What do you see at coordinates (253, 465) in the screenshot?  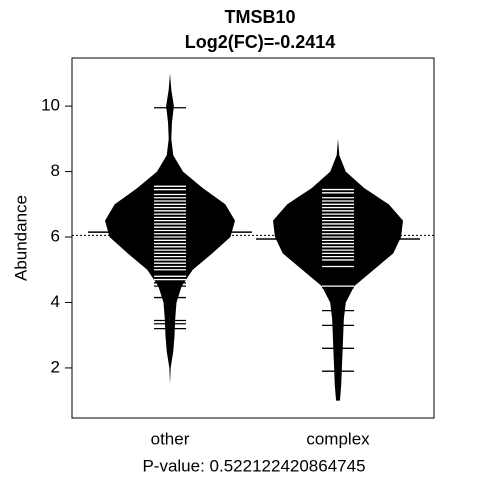 I see `x-axis-label: P-value: 0.522122420864745` at bounding box center [253, 465].